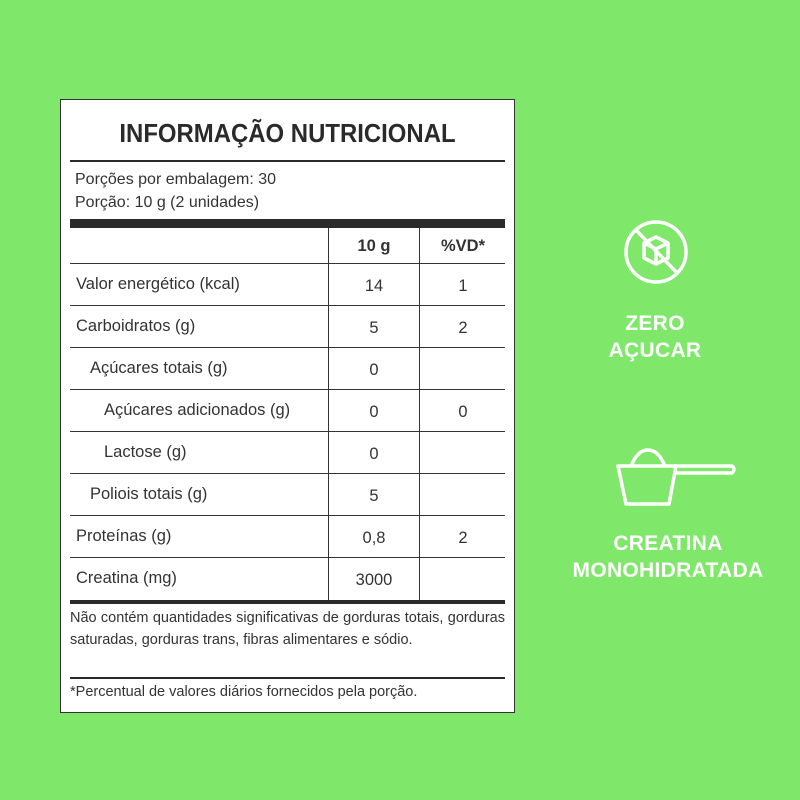 Image resolution: width=800 pixels, height=800 pixels. What do you see at coordinates (158, 284) in the screenshot?
I see `nutrient-name: Valor energético (kcal)` at bounding box center [158, 284].